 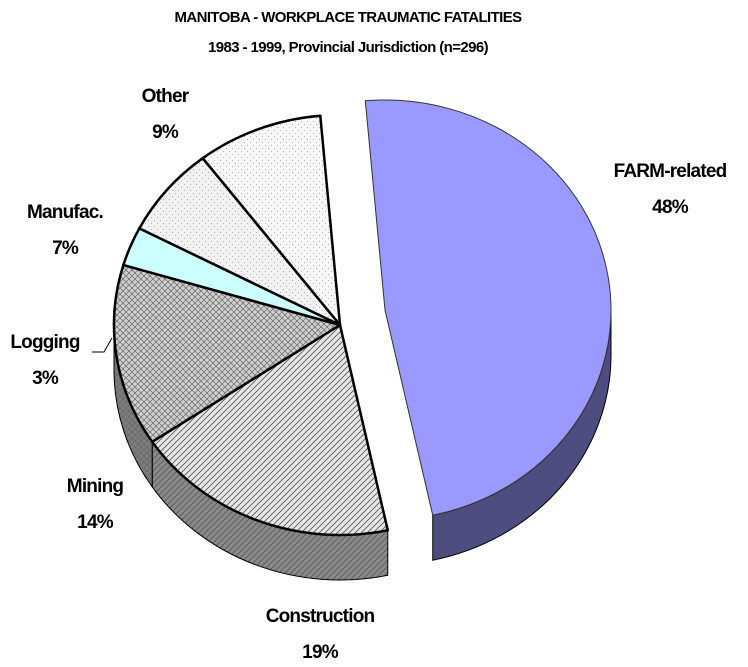 What do you see at coordinates (320, 652) in the screenshot?
I see `slice-value-label: 19%` at bounding box center [320, 652].